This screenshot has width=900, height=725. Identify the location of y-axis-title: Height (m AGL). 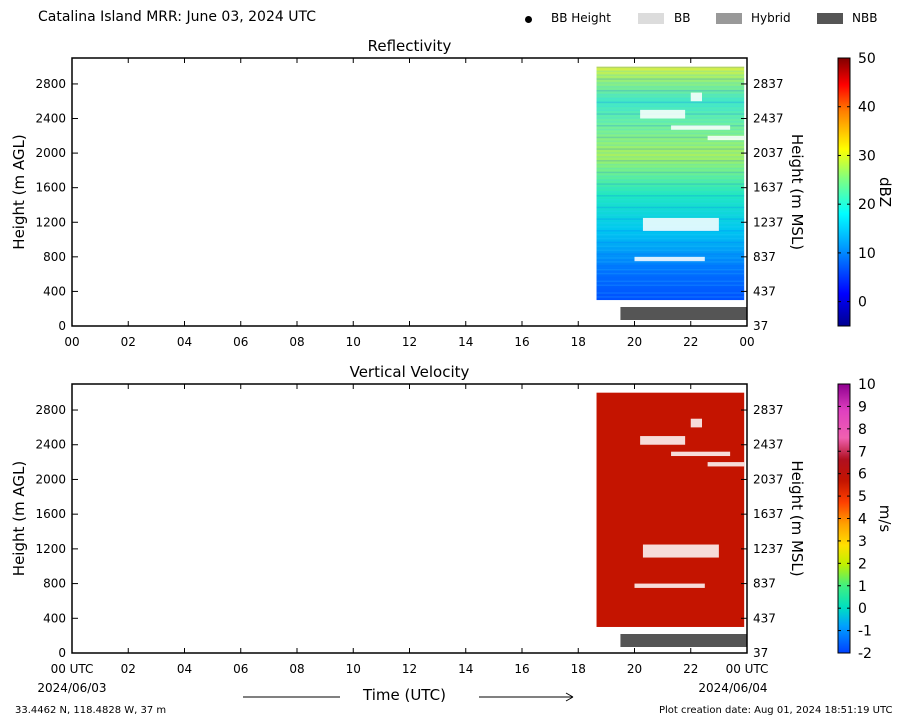
(19, 518).